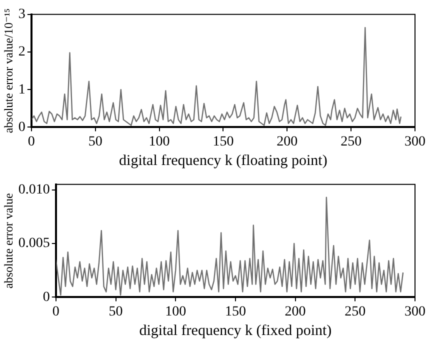  I want to click on y-tick-label: 0.010, so click(34, 190).